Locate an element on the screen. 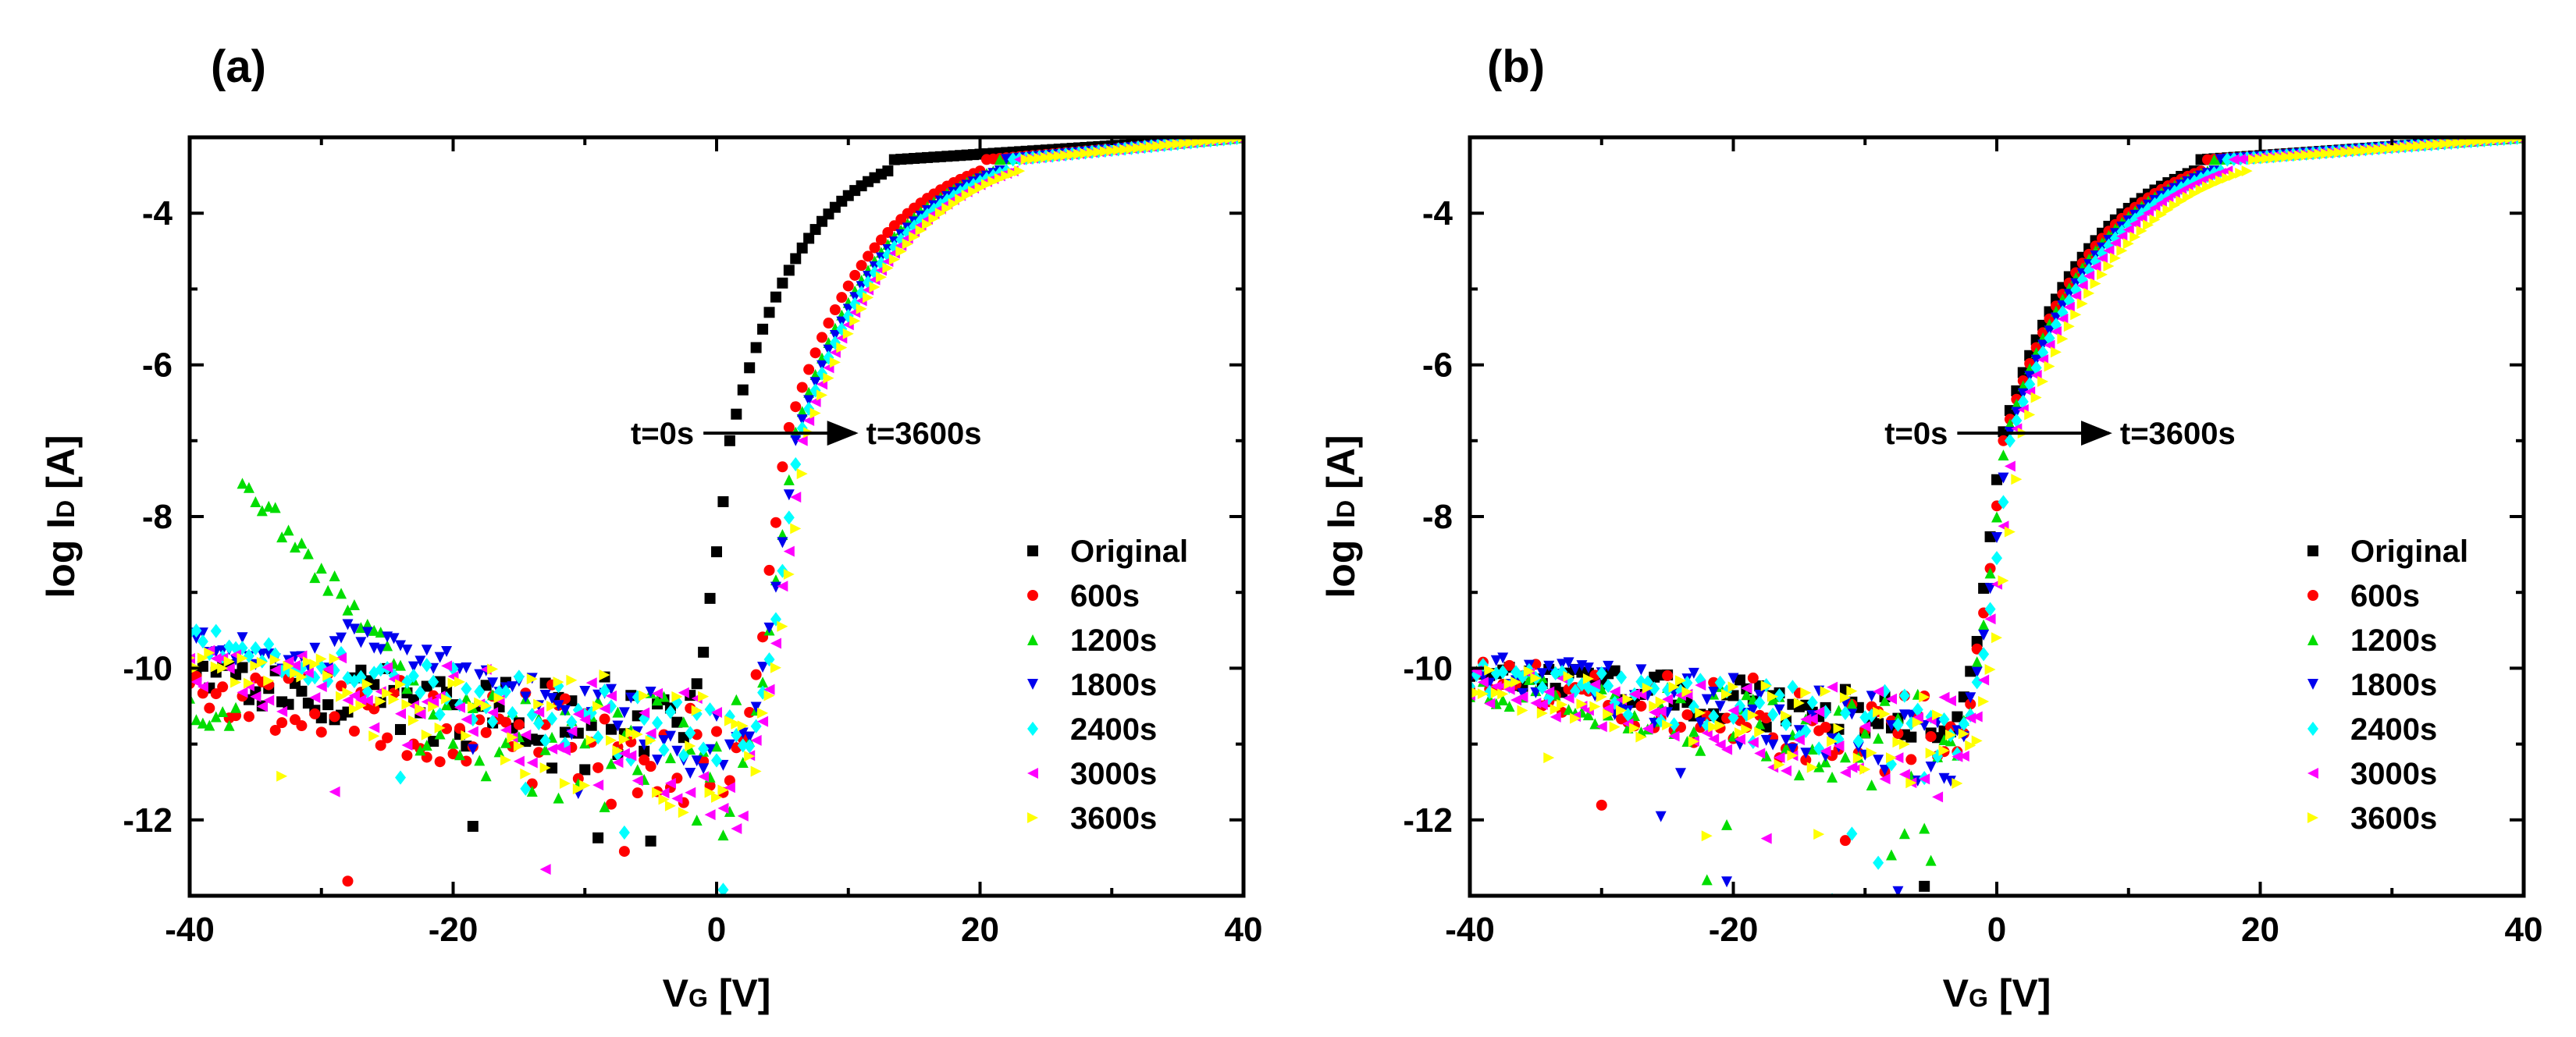 This screenshot has height=1037, width=2576. legend-label: 1800s is located at coordinates (2393, 685).